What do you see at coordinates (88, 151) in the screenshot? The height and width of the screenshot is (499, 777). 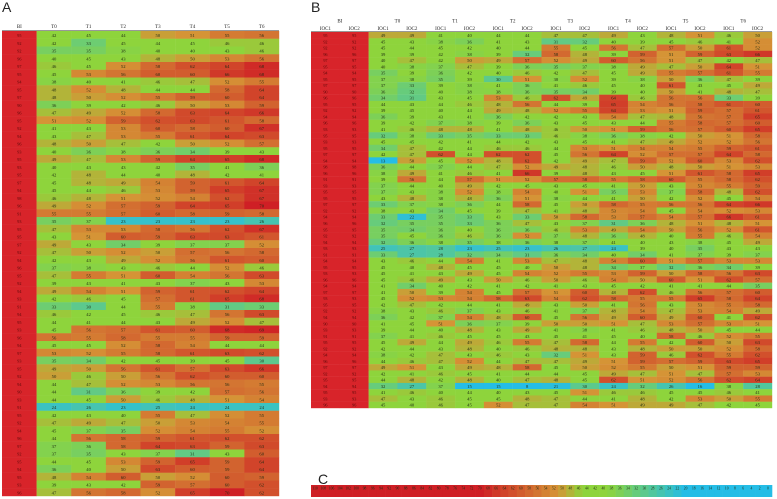 I see `heatmap-a-cell-label: 36` at bounding box center [88, 151].